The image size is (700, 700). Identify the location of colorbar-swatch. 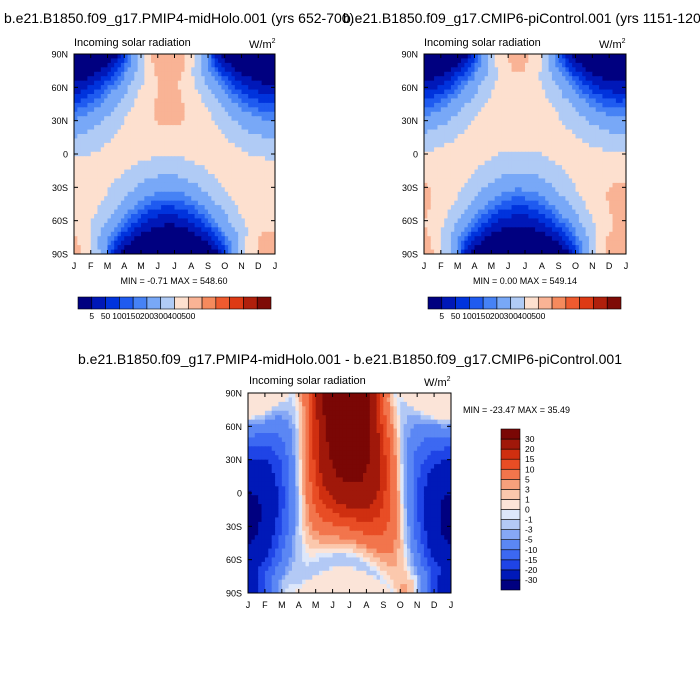
(236, 303).